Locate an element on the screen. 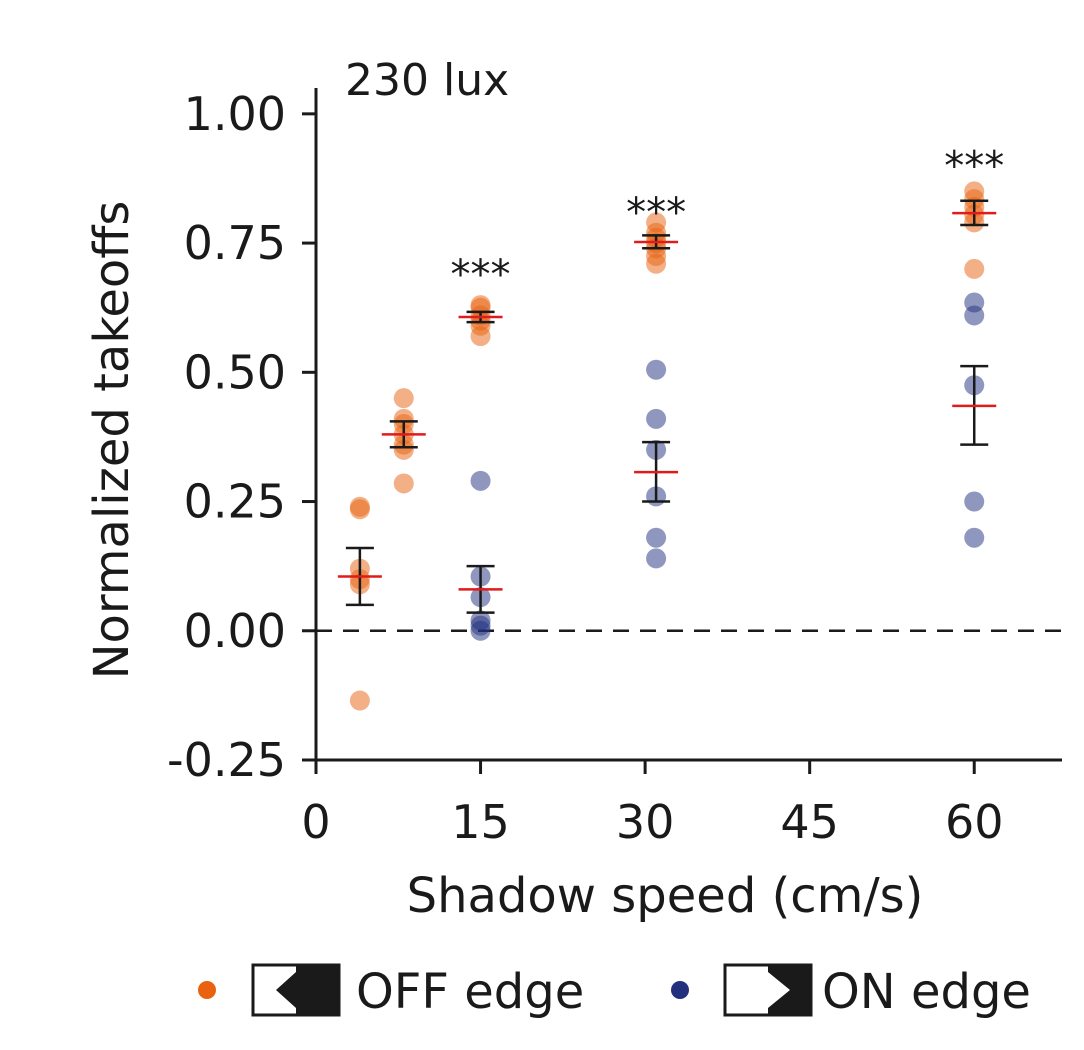 This screenshot has height=1050, width=1084. legend-item-off-edge: OFF edge is located at coordinates (391, 991).